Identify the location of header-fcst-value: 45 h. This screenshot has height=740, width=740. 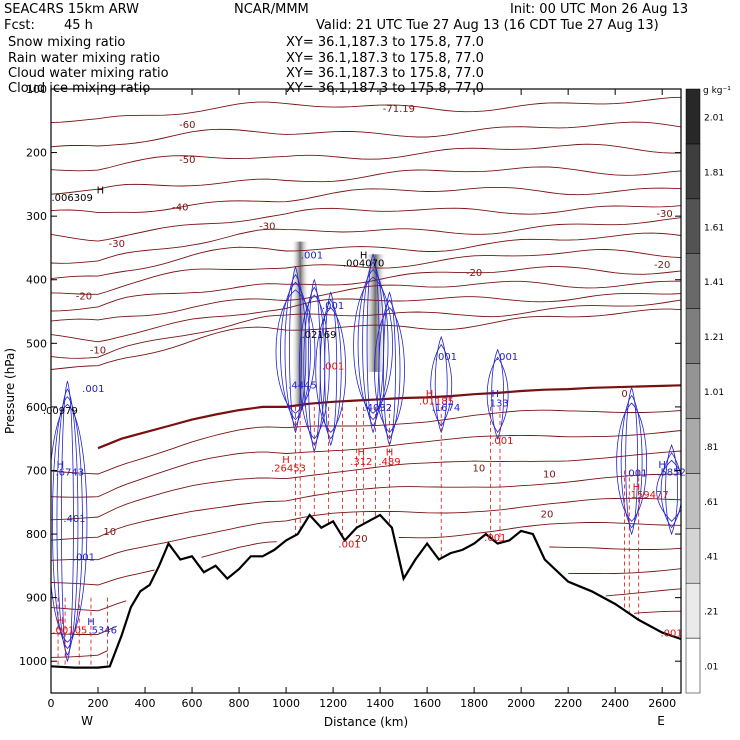
(78, 25).